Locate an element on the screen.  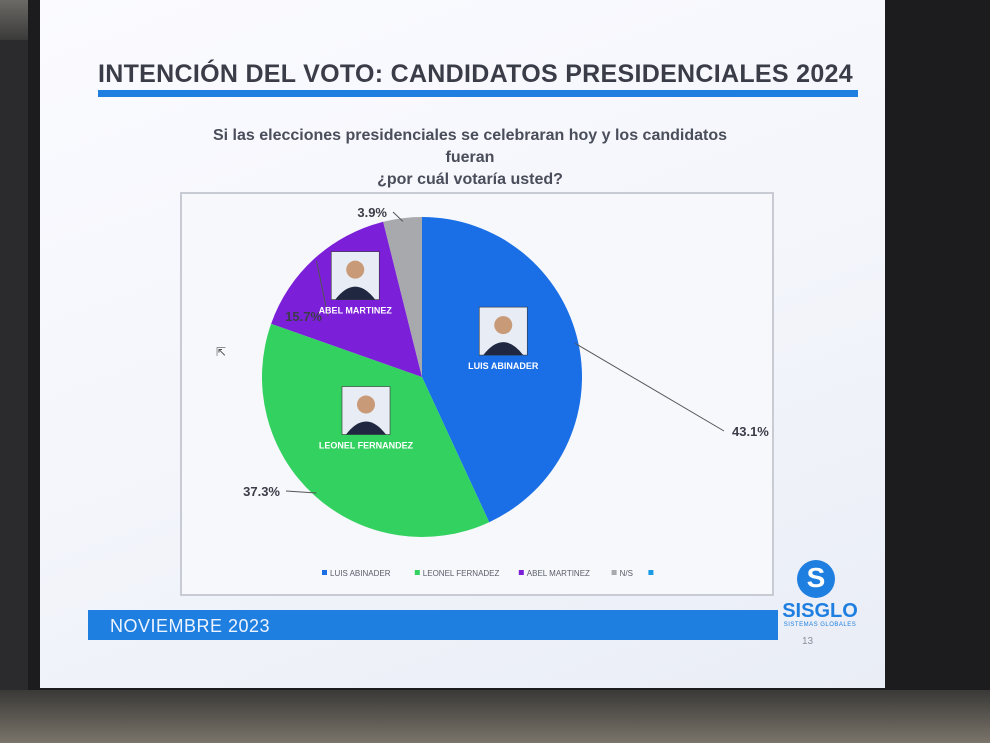
question-line-2: ¿por cuál votaría usted? is located at coordinates (470, 179).